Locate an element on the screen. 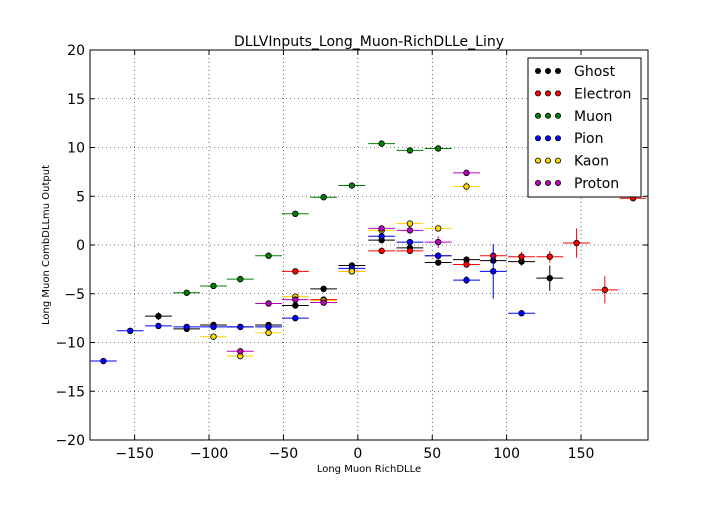 This screenshot has height=508, width=720. series-kaon is located at coordinates (340, 270).